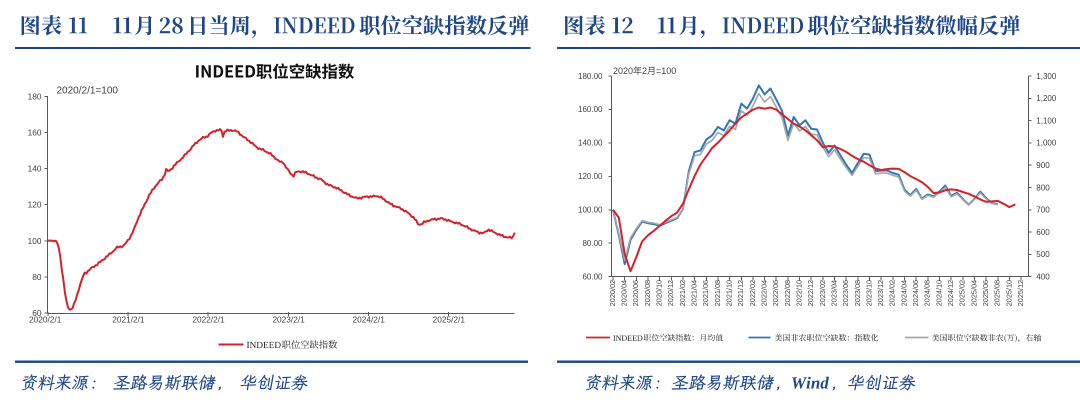  Describe the element at coordinates (590, 76) in the screenshot. I see `svg-text: 180.00` at that location.